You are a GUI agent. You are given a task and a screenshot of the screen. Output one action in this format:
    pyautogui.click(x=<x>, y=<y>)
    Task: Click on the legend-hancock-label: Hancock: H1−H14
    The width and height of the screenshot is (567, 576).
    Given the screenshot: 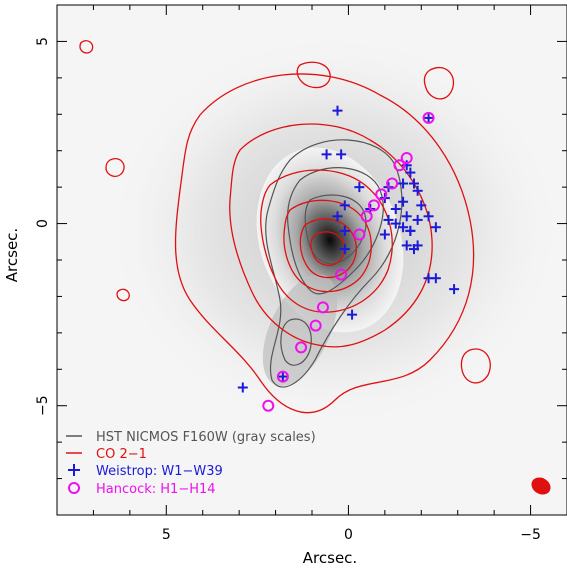 What is the action you would take?
    pyautogui.click(x=156, y=489)
    